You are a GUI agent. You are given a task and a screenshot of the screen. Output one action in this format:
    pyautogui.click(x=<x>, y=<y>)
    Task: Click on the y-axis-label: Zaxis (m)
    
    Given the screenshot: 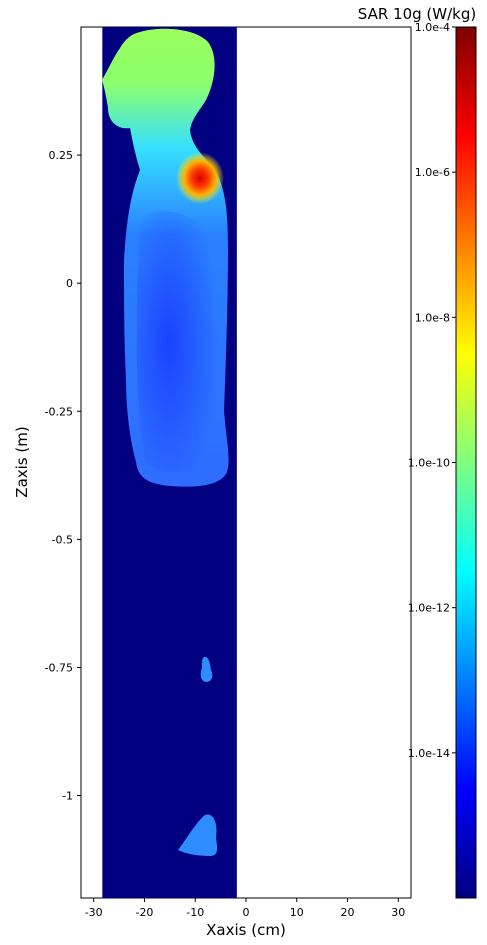 What is the action you would take?
    pyautogui.click(x=22, y=461)
    